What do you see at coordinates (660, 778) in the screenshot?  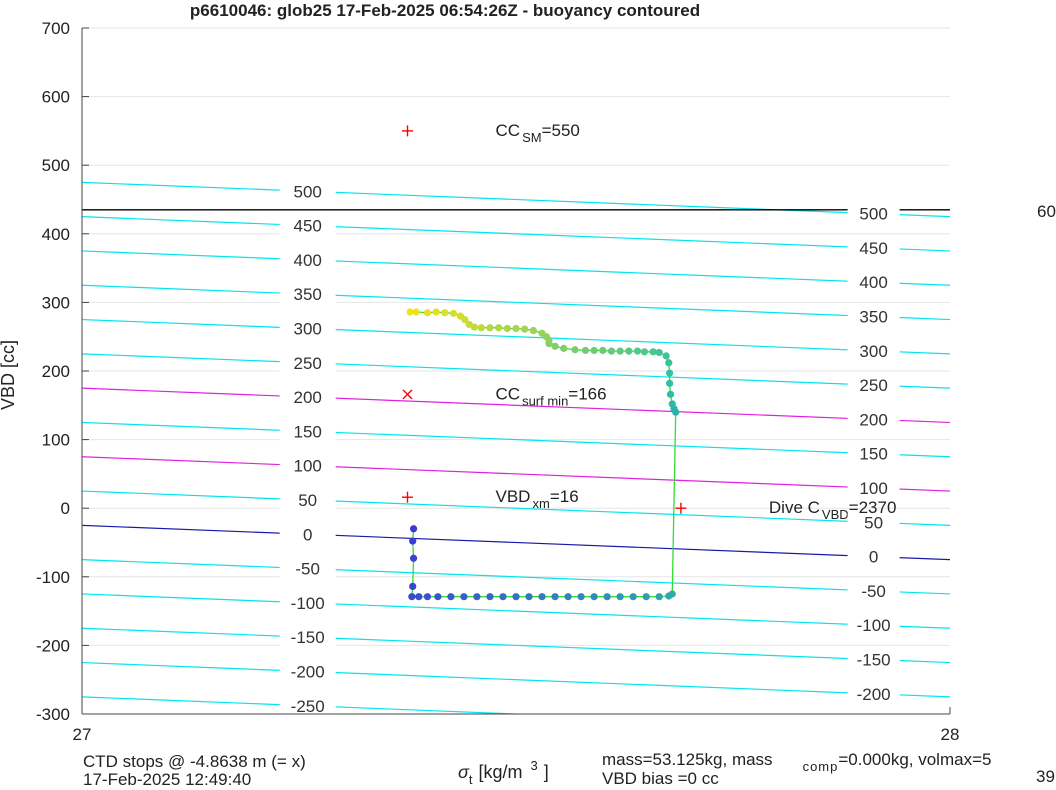 I see `mass-line-2: VBD bias =0 cc` at bounding box center [660, 778].